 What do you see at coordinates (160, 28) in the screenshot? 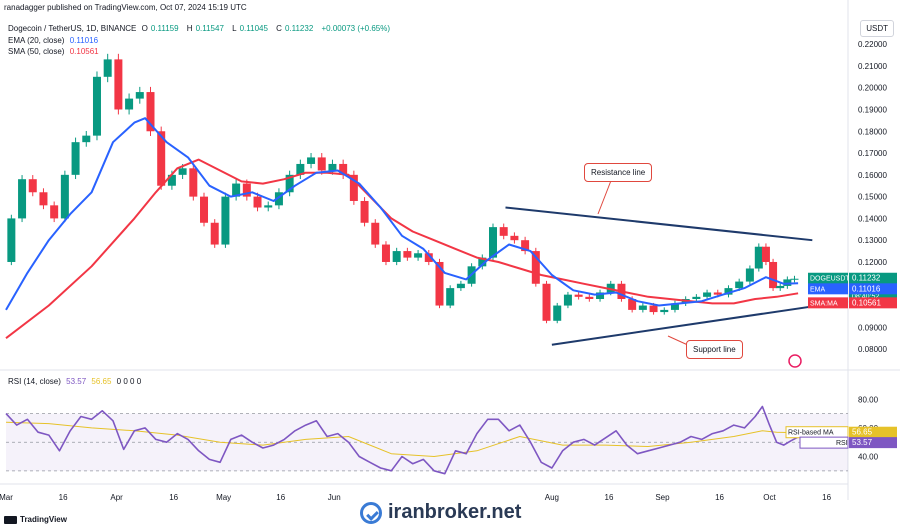
I see `ohlc-open: O 0.11159` at bounding box center [160, 28].